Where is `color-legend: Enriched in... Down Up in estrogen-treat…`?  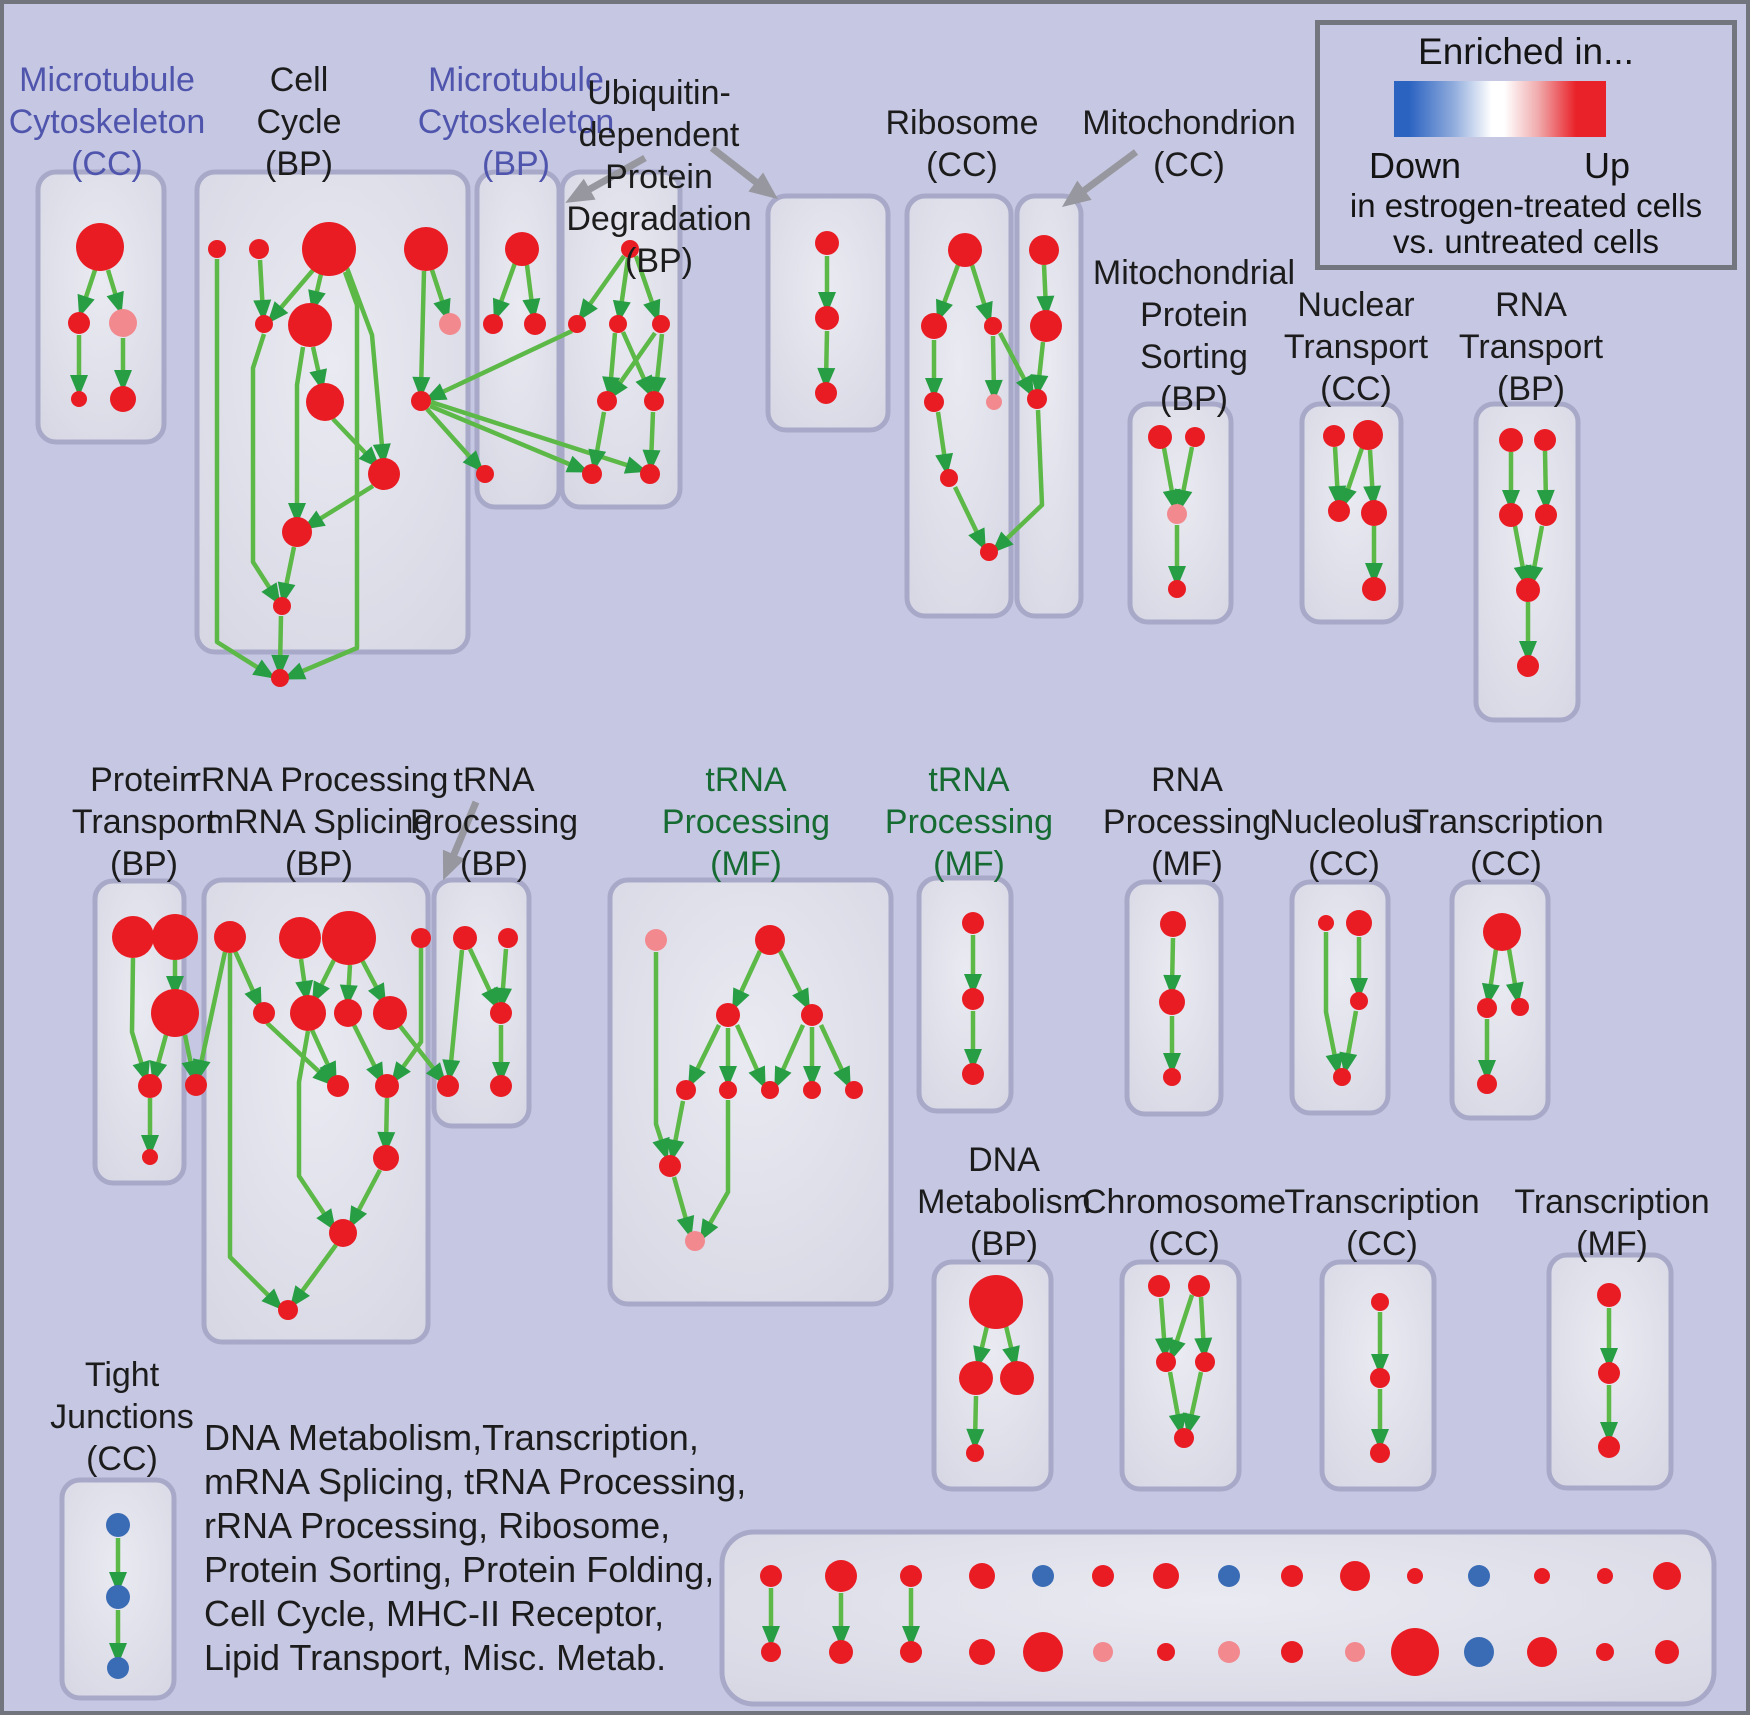 color-legend: Enriched in... Down Up in estrogen-treat… is located at coordinates (1526, 145).